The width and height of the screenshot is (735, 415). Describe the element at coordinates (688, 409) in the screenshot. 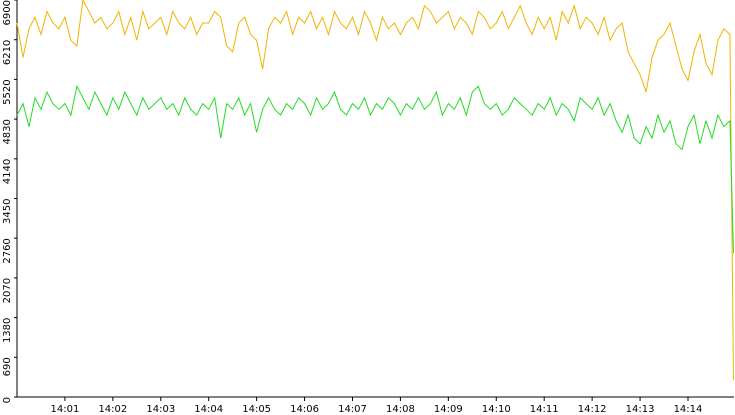

I see `x-tick-label: 14:14` at that location.